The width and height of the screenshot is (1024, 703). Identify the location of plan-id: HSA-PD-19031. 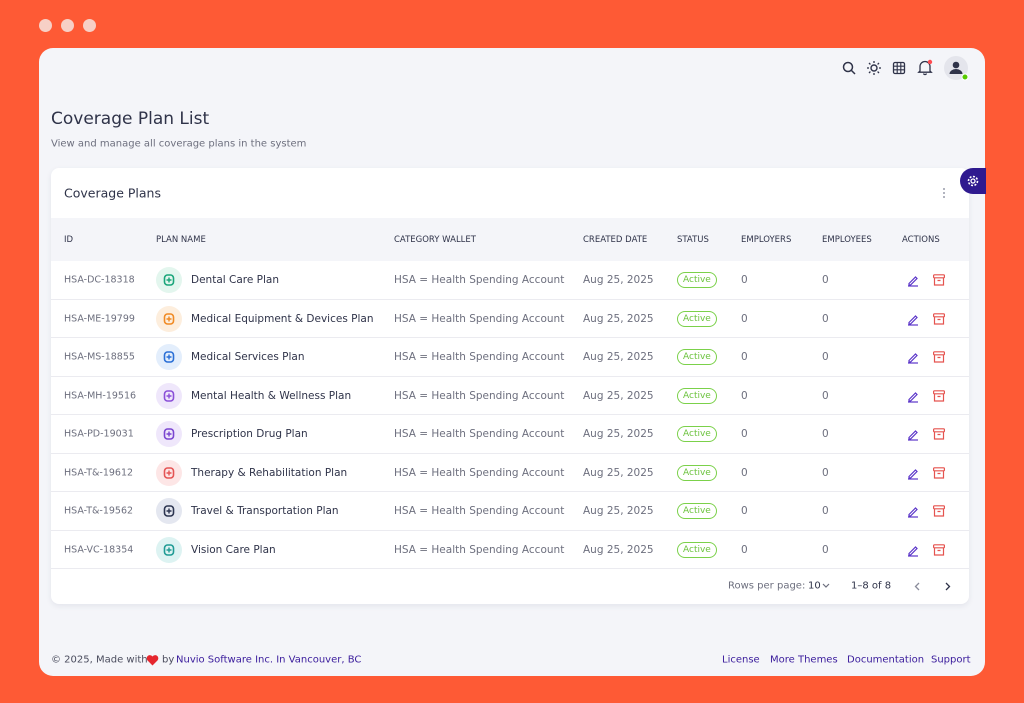
(99, 434).